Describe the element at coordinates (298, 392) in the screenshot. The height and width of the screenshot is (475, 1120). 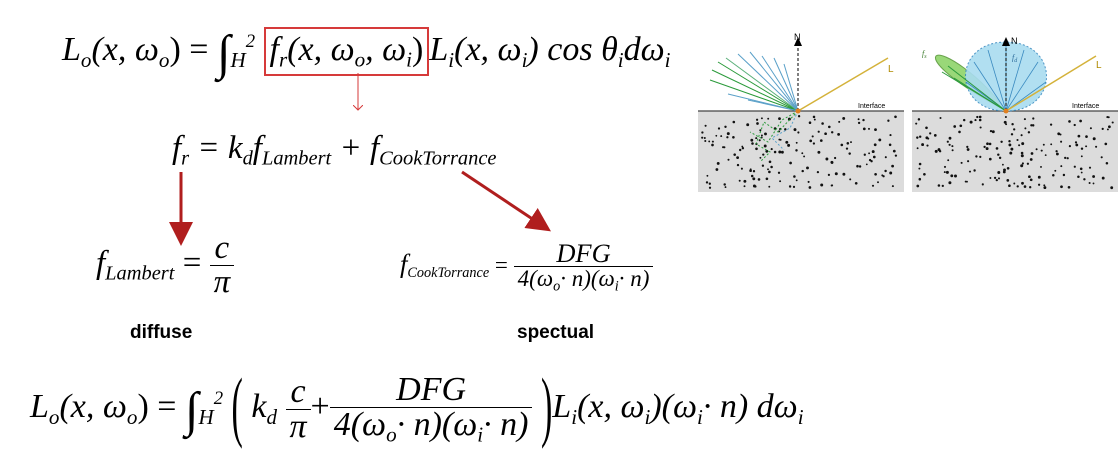
I see `full-lambert-num: c` at that location.